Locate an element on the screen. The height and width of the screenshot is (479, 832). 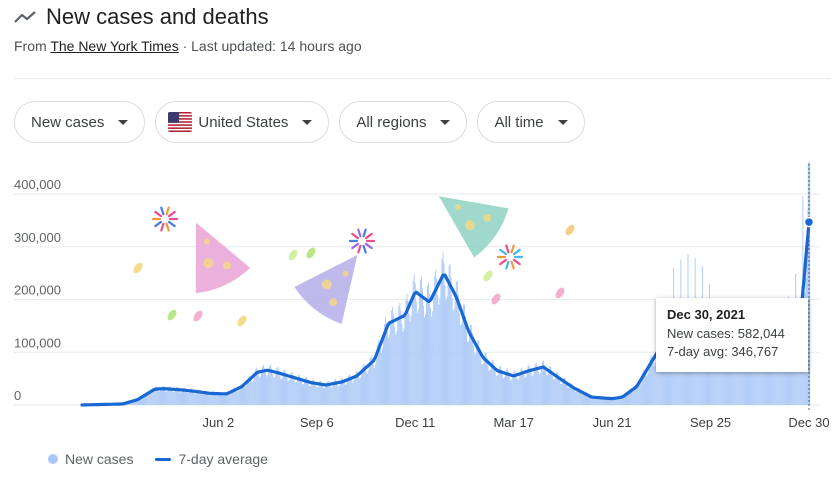
x-tick-label: Dec 11 is located at coordinates (415, 422).